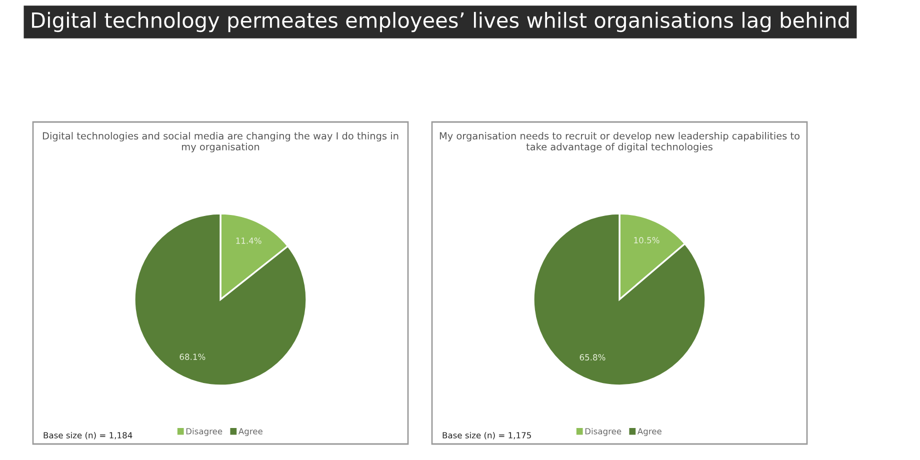 Image resolution: width=920 pixels, height=460 pixels. Describe the element at coordinates (593, 357) in the screenshot. I see `data-label: 65.8%` at that location.